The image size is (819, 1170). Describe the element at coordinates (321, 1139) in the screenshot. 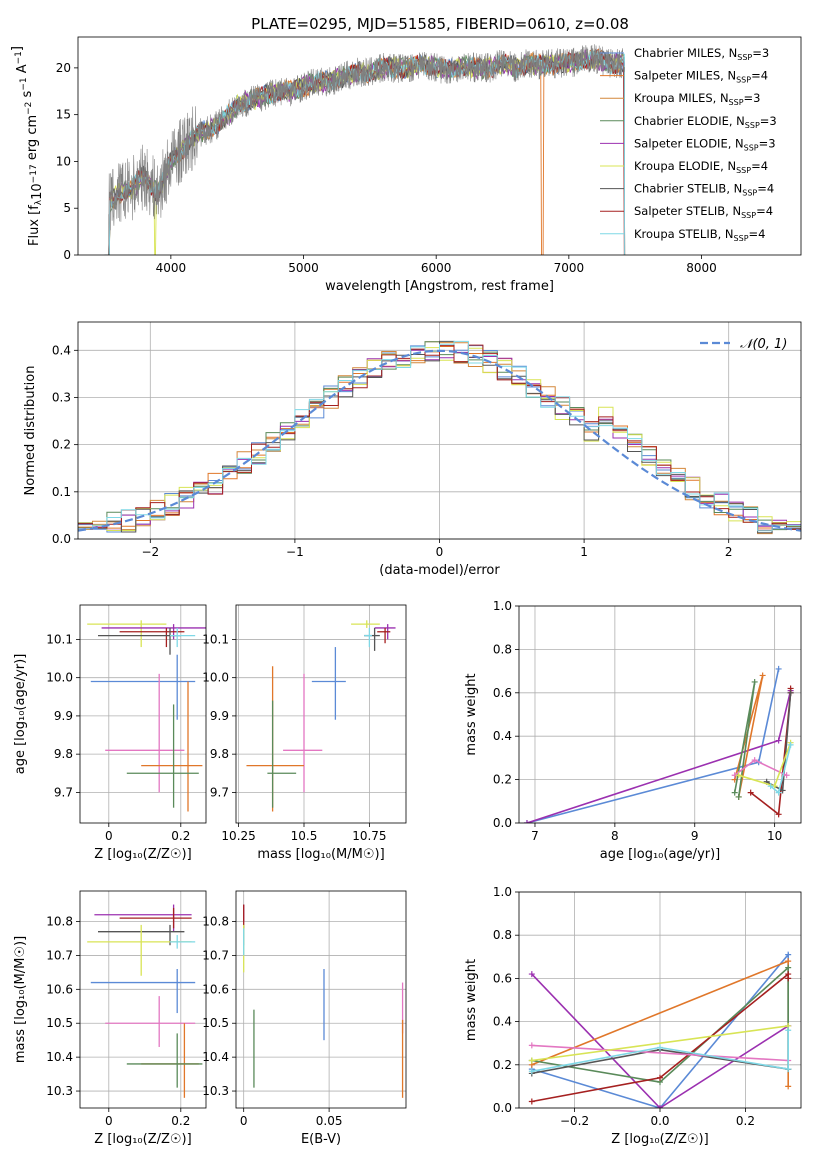

I see `x-axis-label: E(B-V)` at that location.